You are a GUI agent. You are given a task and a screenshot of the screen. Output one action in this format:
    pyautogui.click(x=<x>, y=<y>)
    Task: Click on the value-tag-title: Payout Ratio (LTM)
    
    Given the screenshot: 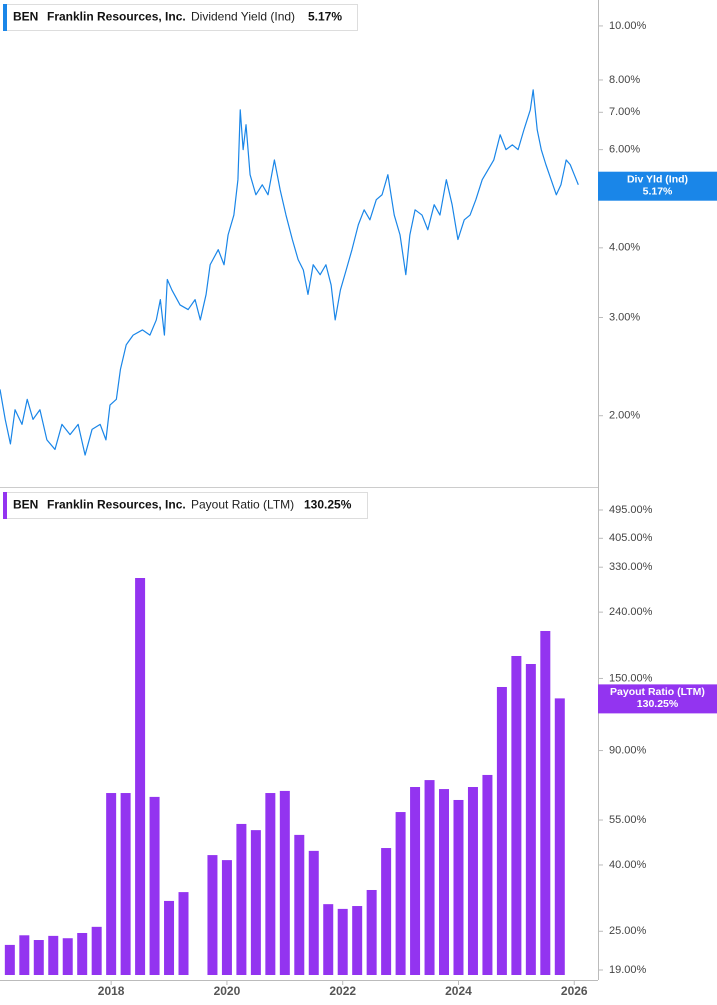 What is the action you would take?
    pyautogui.click(x=657, y=692)
    